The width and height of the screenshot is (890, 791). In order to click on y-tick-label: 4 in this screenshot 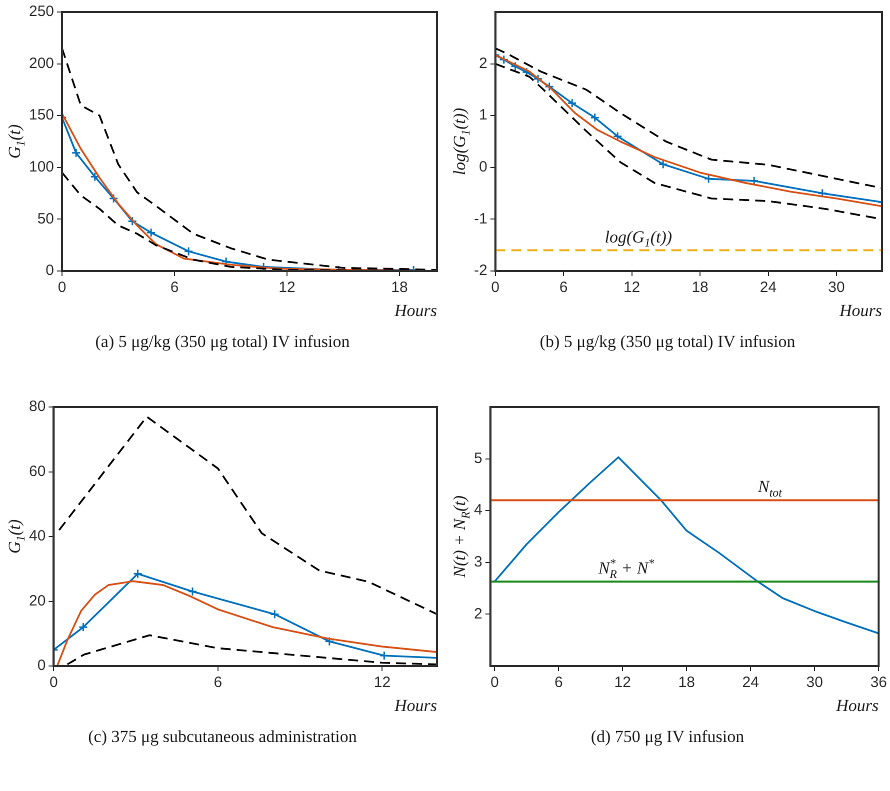, I will do `click(478, 510)`.